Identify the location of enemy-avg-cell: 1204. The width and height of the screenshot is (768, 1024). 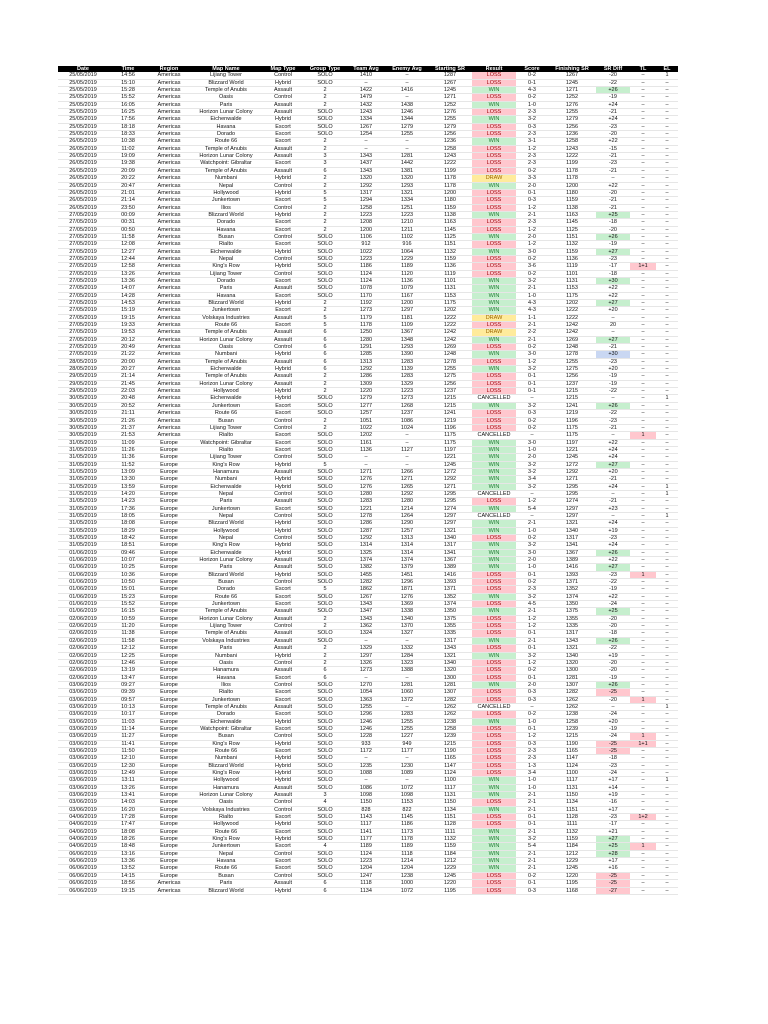
(407, 868).